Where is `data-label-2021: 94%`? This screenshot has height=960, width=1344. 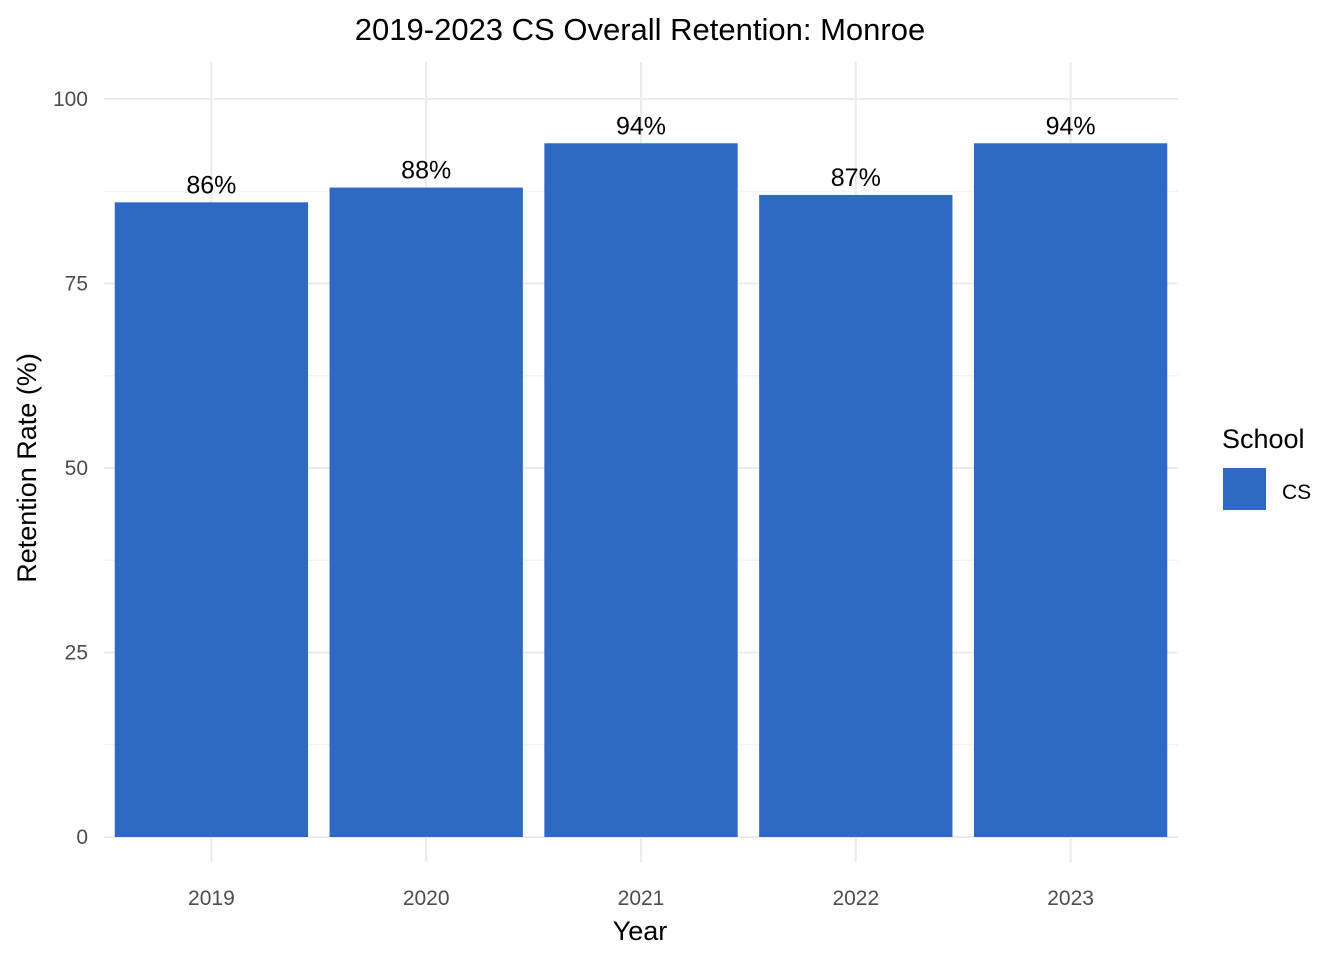
data-label-2021: 94% is located at coordinates (641, 126).